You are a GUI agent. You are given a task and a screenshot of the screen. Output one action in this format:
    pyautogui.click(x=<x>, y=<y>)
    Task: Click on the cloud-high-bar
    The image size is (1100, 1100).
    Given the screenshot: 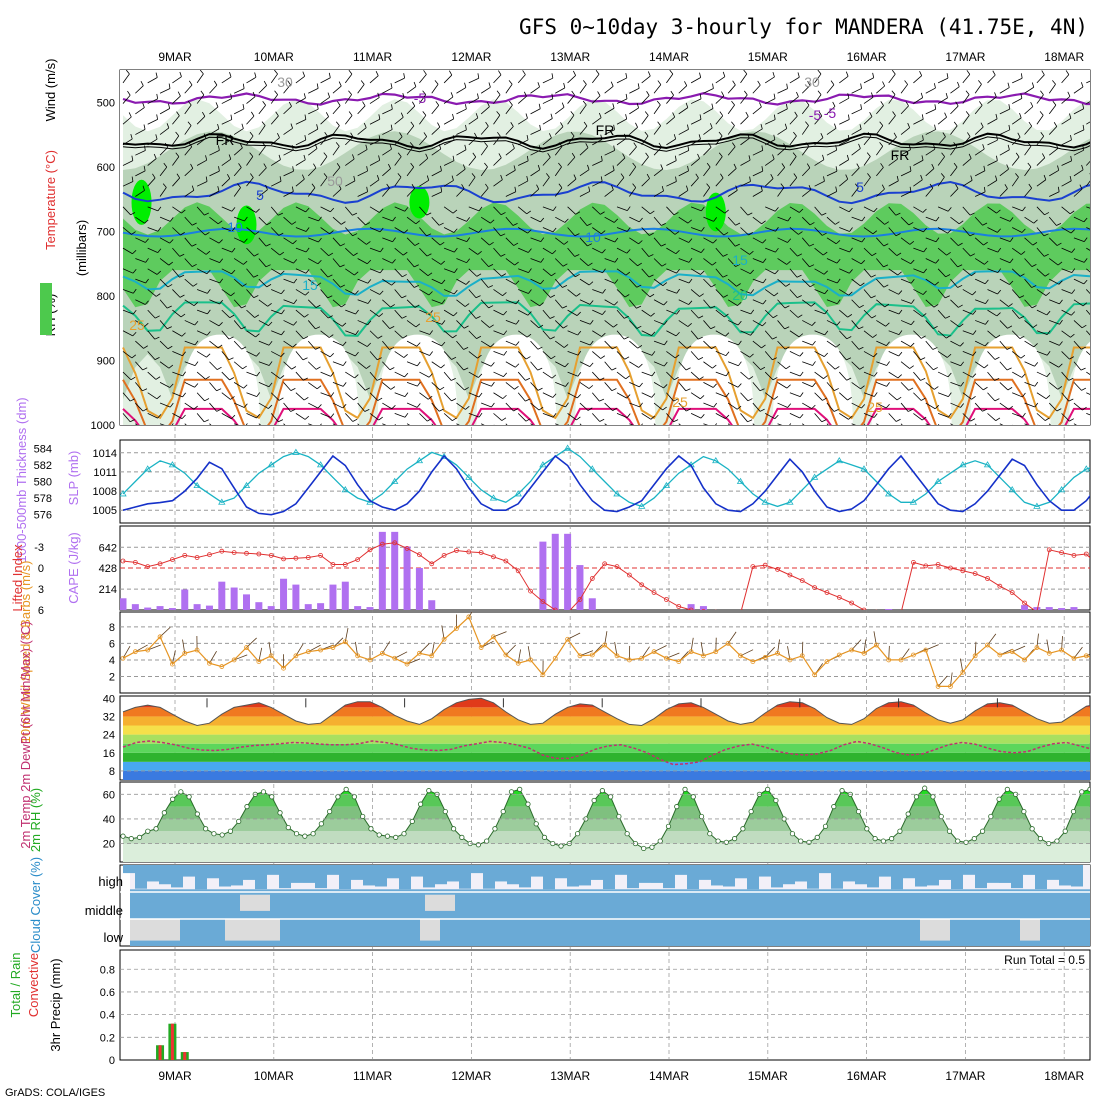 What is the action you would take?
    pyautogui.click(x=429, y=876)
    